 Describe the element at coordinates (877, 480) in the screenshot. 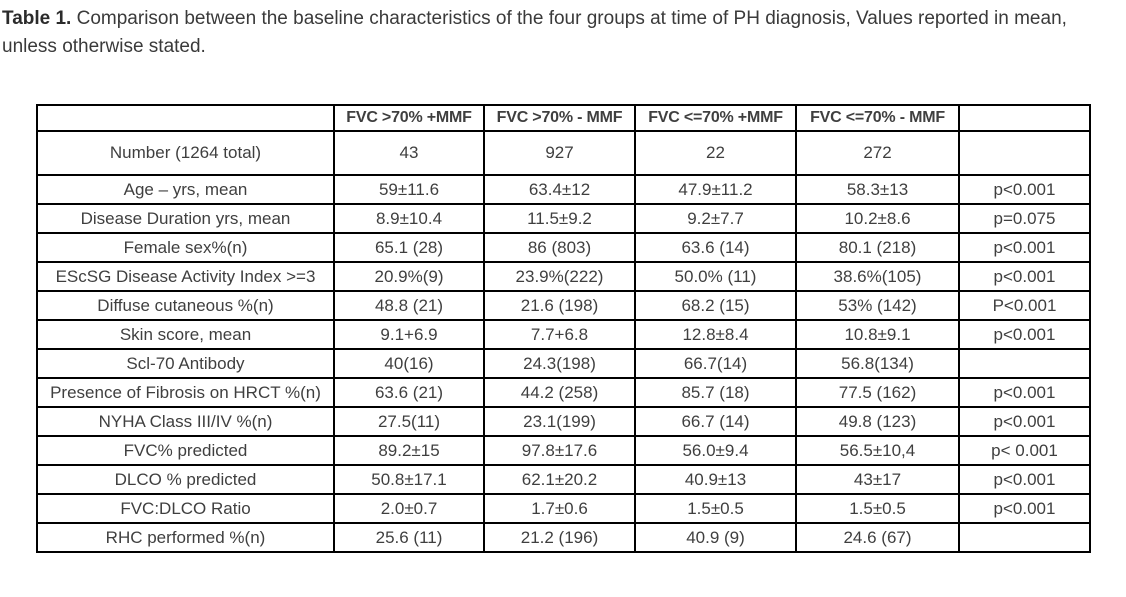

I see `value-cell: 43±17` at that location.